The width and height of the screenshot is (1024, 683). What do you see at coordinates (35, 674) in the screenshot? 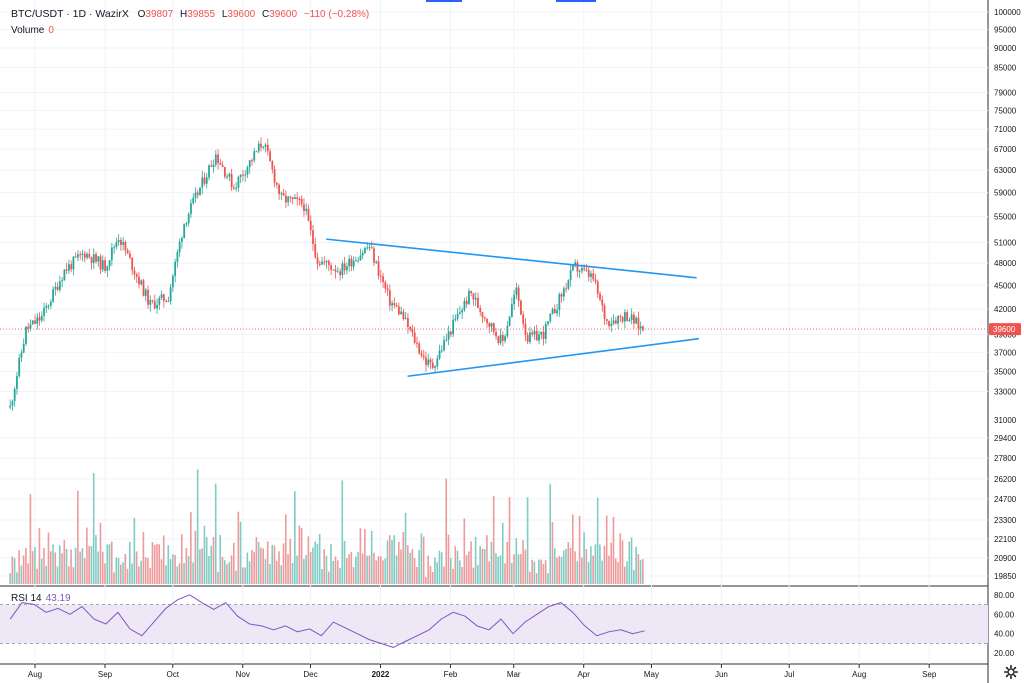
I see `x-tick-label: Aug` at bounding box center [35, 674].